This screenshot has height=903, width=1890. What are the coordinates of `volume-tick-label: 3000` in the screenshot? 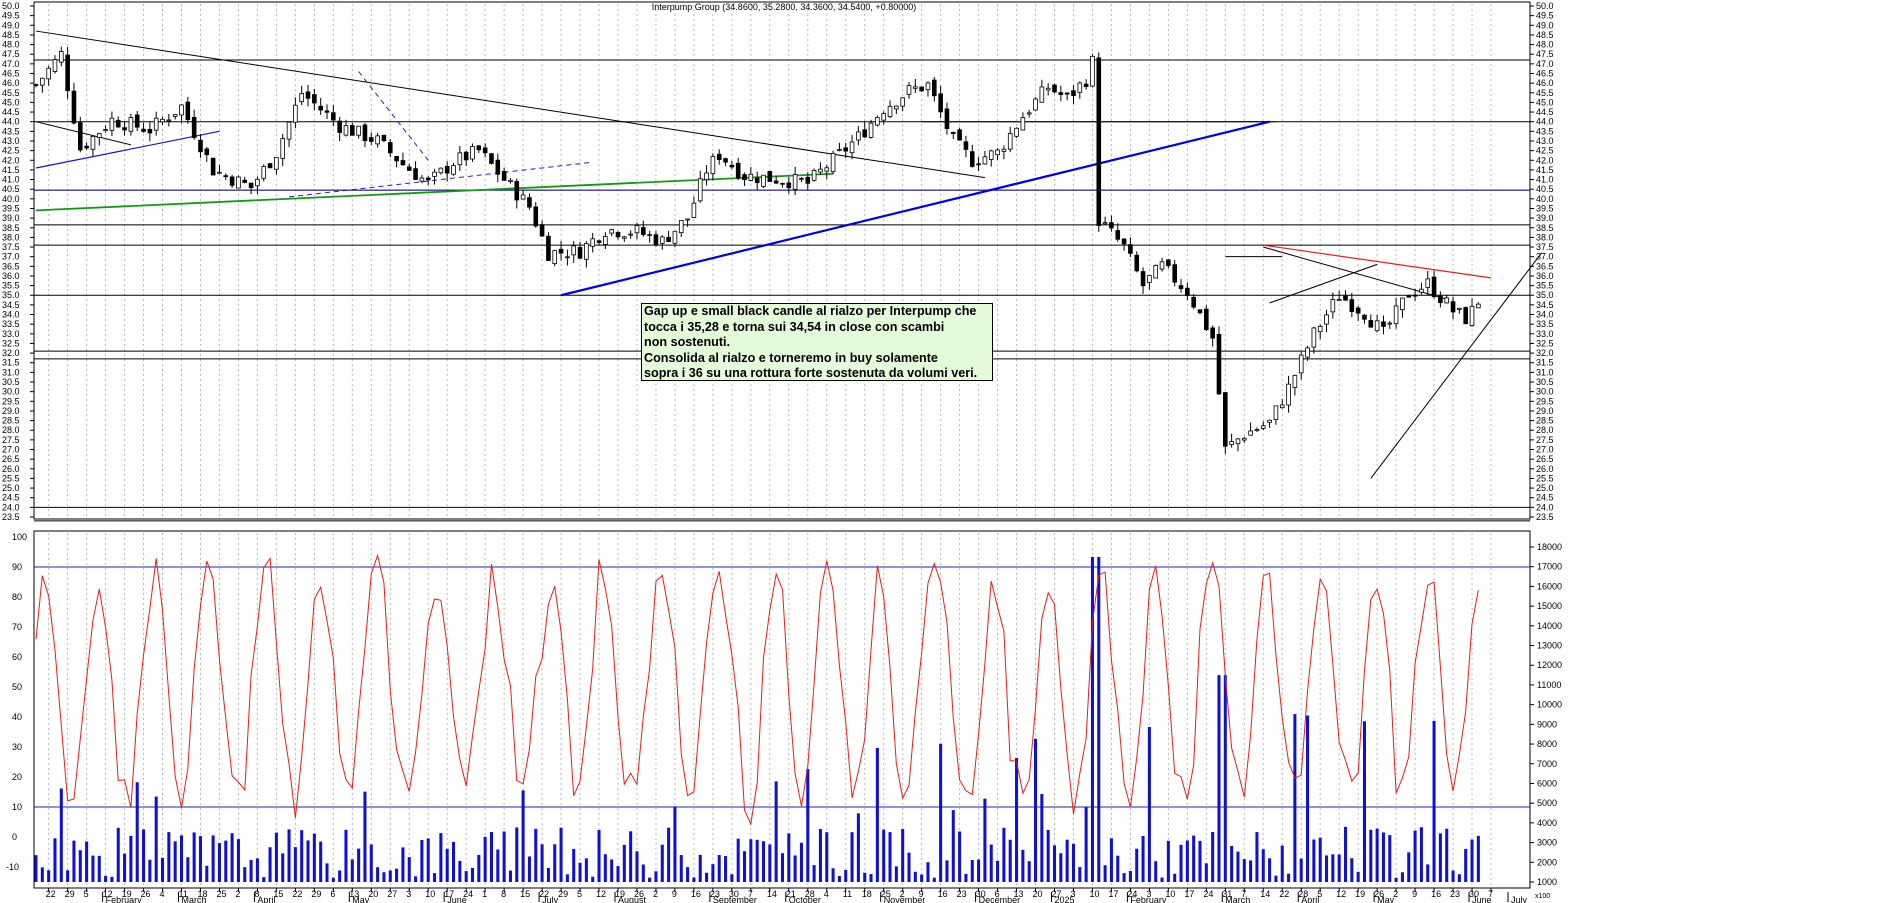 It's located at (1547, 843).